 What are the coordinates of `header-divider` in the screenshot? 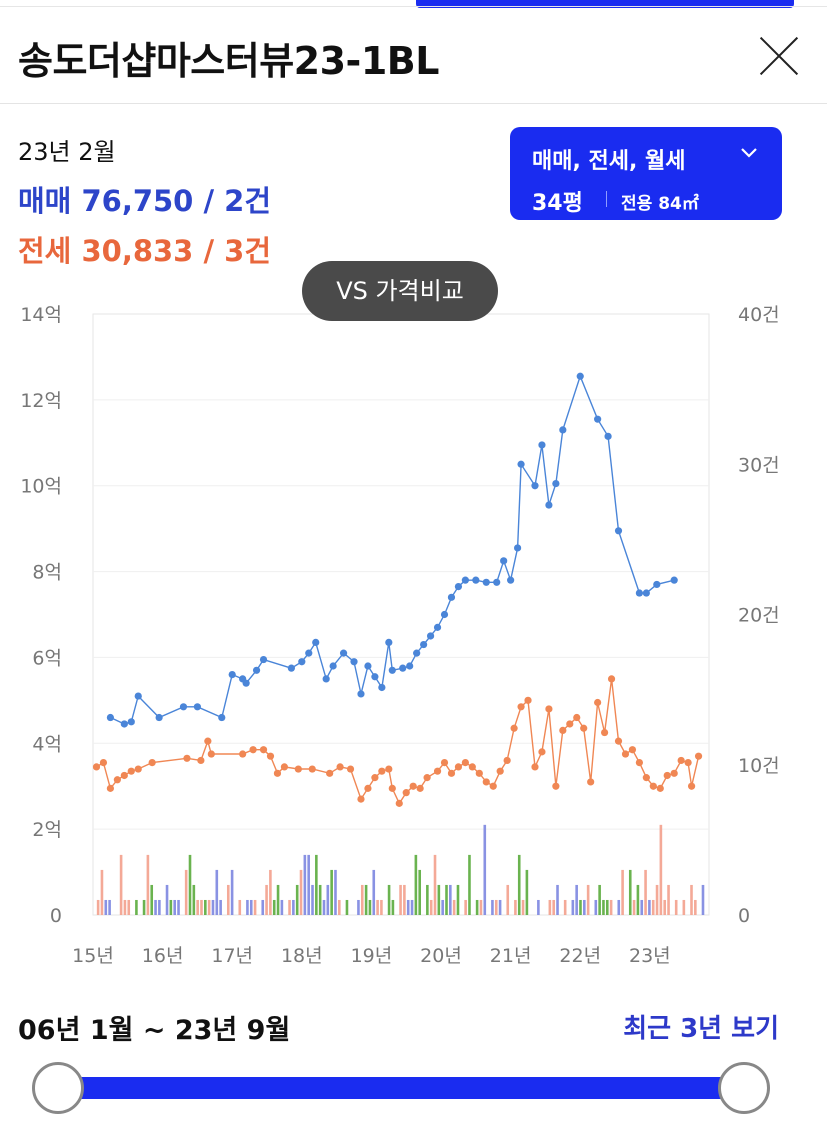 It's located at (413, 103).